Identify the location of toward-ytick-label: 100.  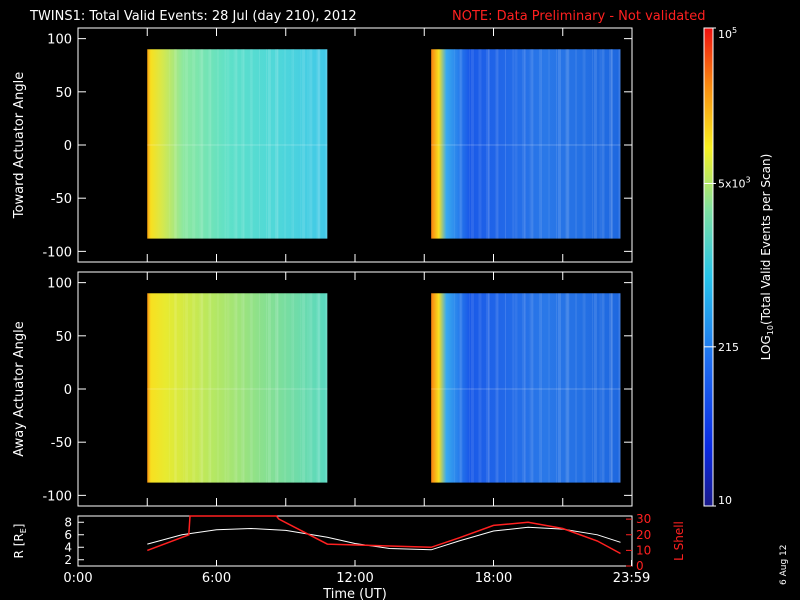
(59, 40).